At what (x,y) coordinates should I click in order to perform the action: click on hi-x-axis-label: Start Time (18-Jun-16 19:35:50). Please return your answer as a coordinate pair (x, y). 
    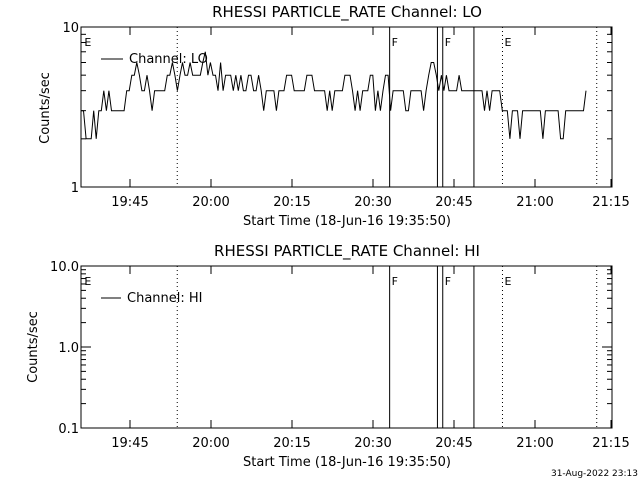
    Looking at the image, I should click on (347, 462).